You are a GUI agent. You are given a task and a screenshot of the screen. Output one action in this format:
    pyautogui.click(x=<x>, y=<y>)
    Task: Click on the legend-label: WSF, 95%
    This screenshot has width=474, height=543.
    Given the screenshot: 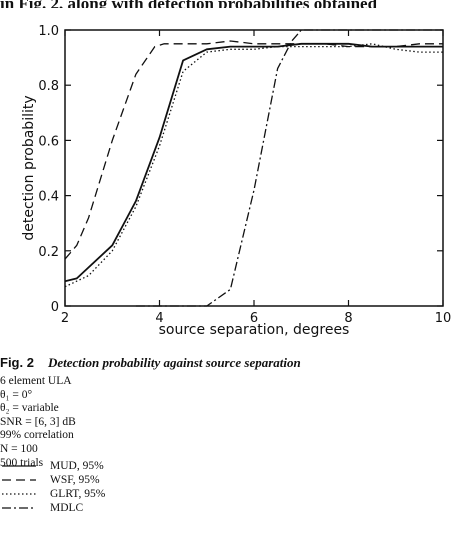 What is the action you would take?
    pyautogui.click(x=75, y=480)
    